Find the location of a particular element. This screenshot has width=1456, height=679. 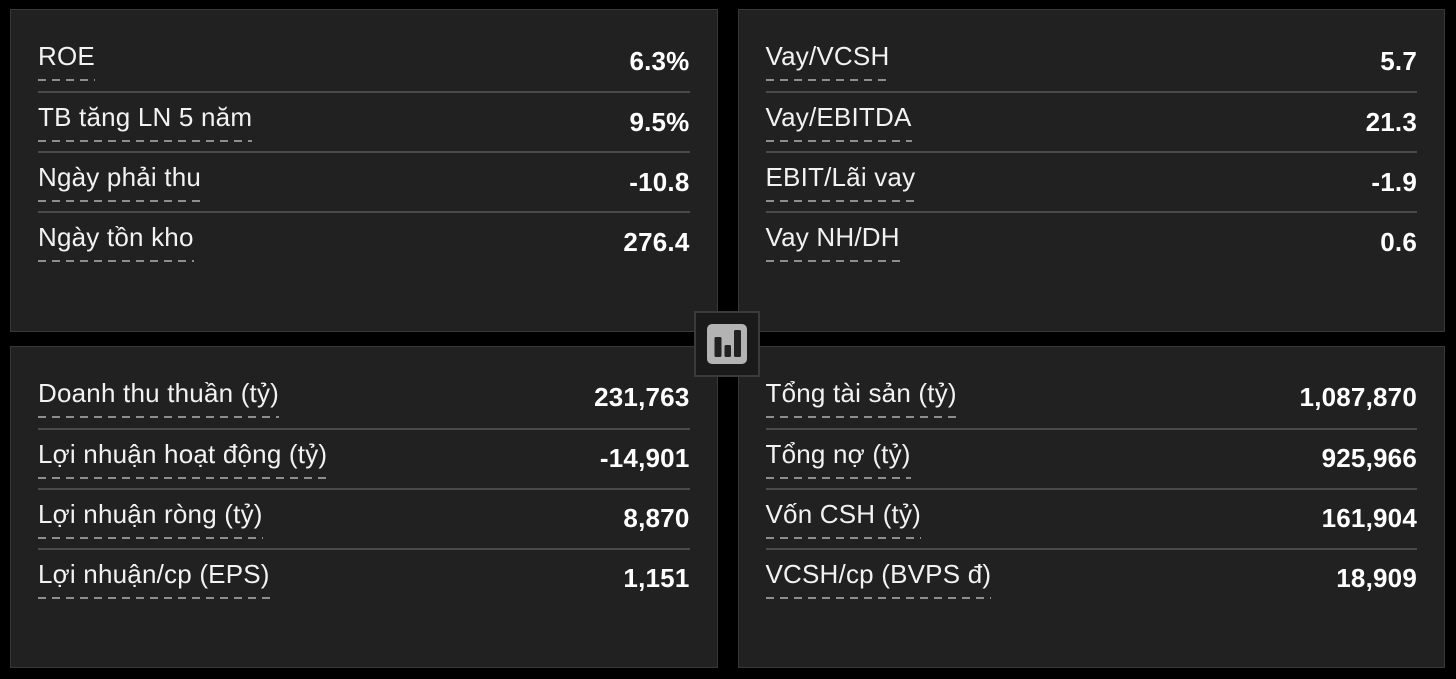

metric-row: Lợi nhuận hoạt động (tỷ) -14,901 is located at coordinates (364, 457).